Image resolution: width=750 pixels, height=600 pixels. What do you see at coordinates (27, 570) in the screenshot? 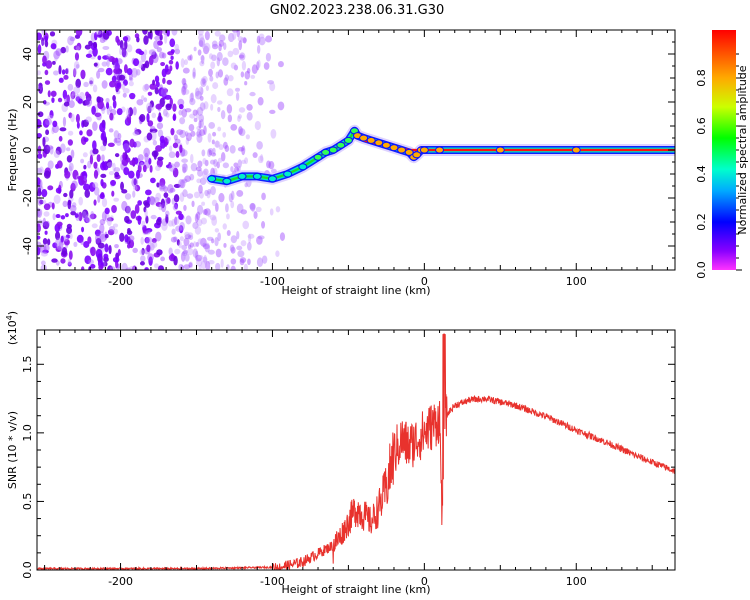
I see `y-tick-label: 0.0` at bounding box center [27, 570].